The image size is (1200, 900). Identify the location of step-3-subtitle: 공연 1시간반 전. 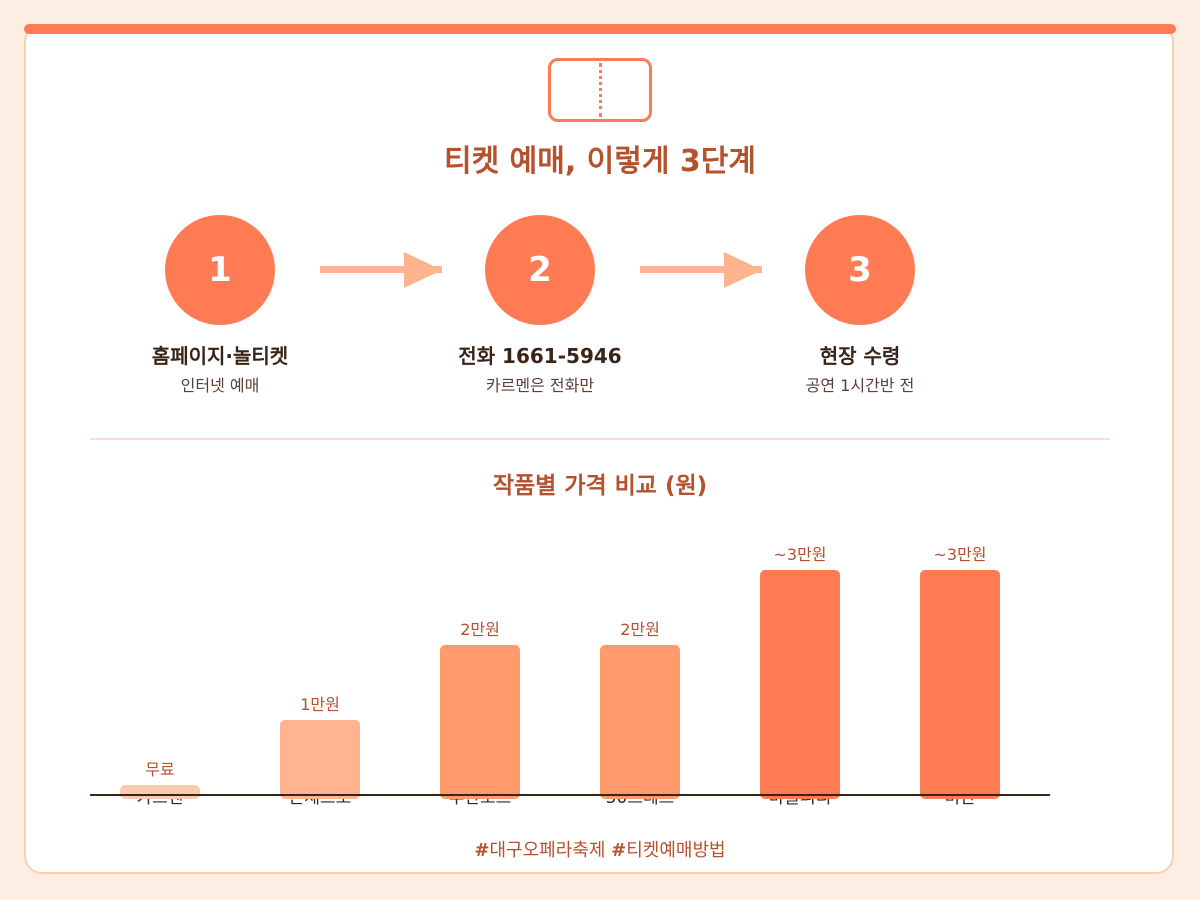
(860, 385).